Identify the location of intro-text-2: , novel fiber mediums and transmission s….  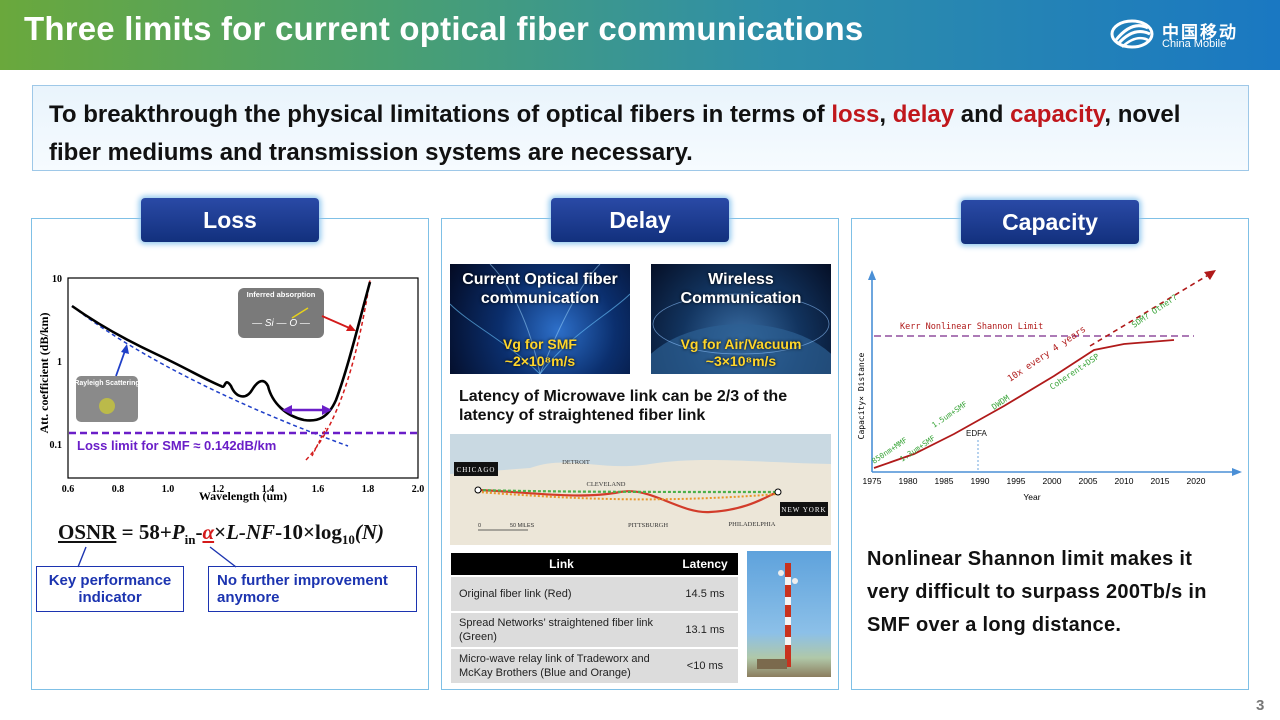
(615, 133).